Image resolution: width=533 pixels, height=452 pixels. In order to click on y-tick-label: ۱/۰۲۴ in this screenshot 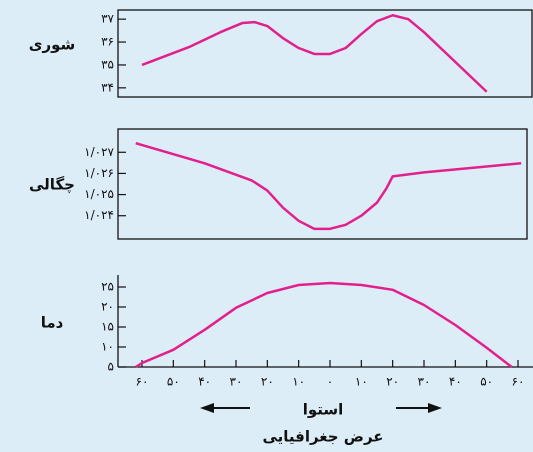, I will do `click(99, 215)`.